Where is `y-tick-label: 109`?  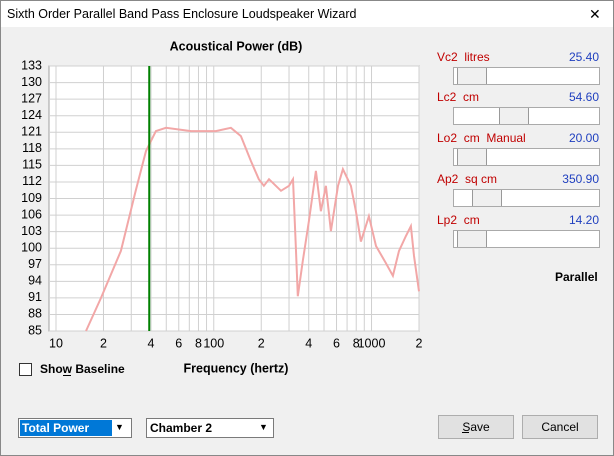 y-tick-label: 109 is located at coordinates (31, 198).